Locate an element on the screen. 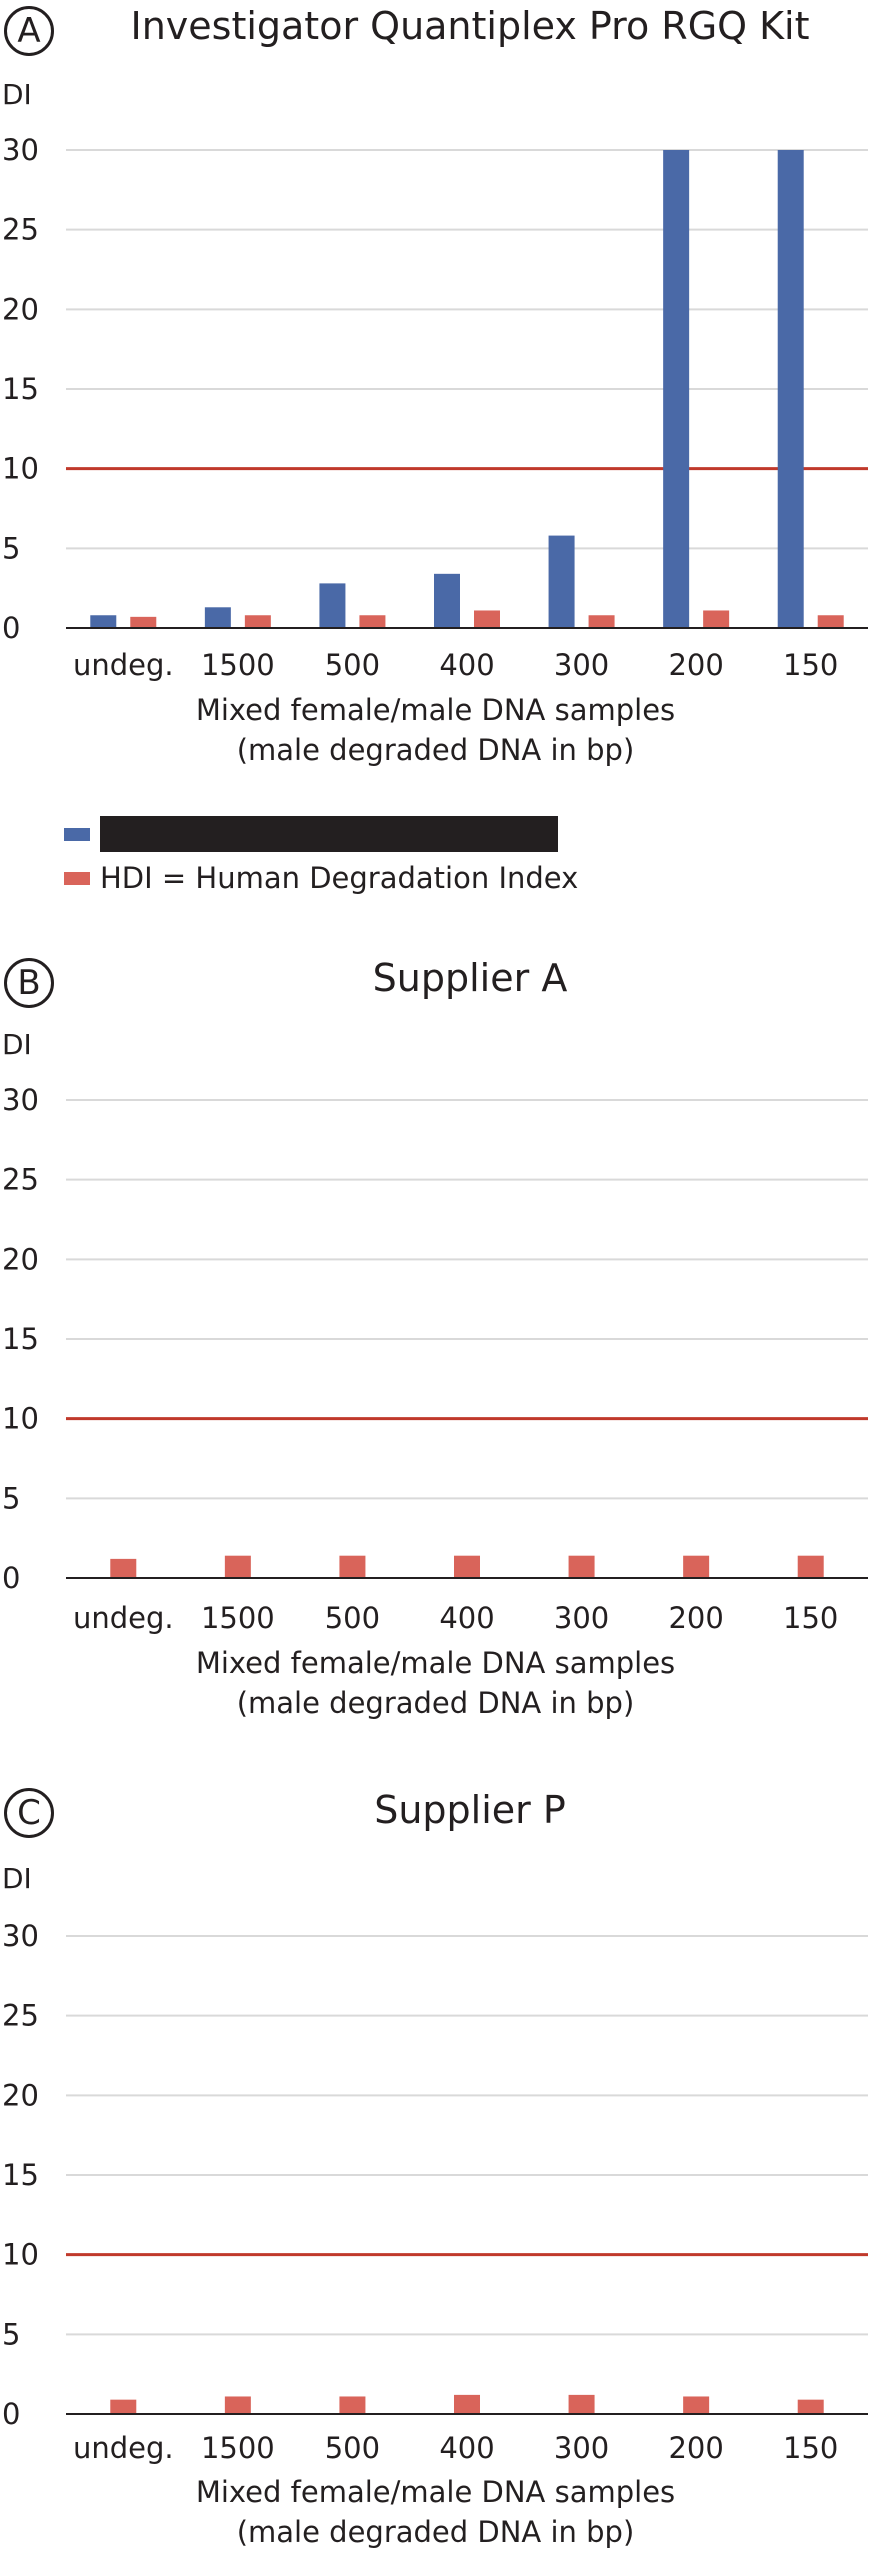  panel-letter-a: A is located at coordinates (29, 31).